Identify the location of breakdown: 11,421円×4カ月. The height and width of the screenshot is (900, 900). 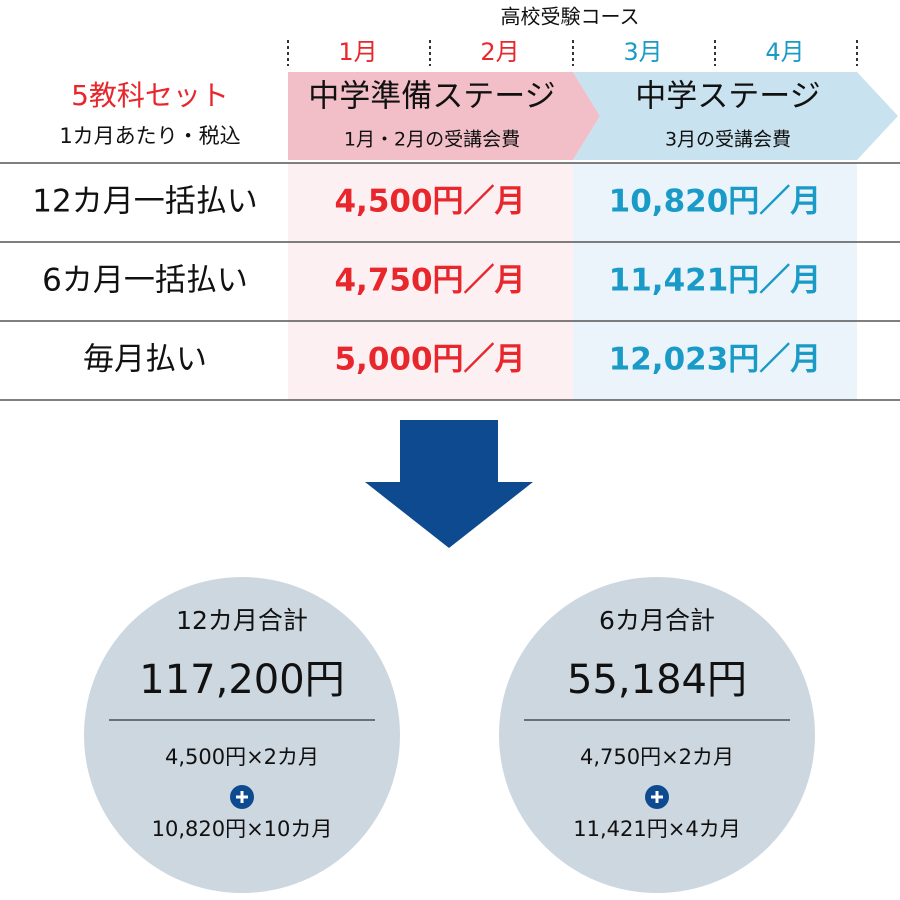
(656, 829).